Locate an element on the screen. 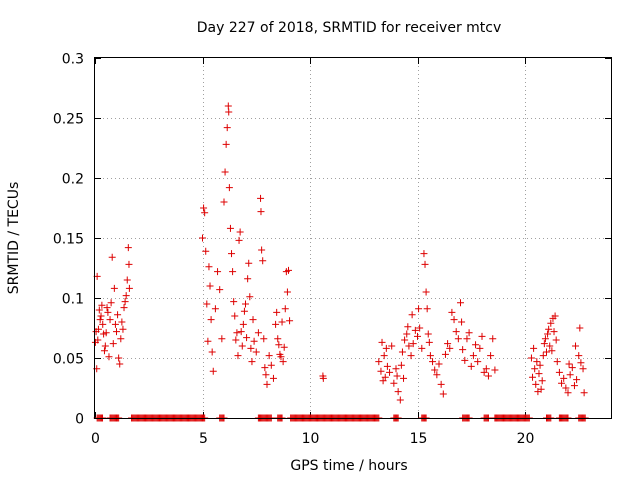 The image size is (640, 480). y-axis-label: SRMTID / TECUs is located at coordinates (14, 238).